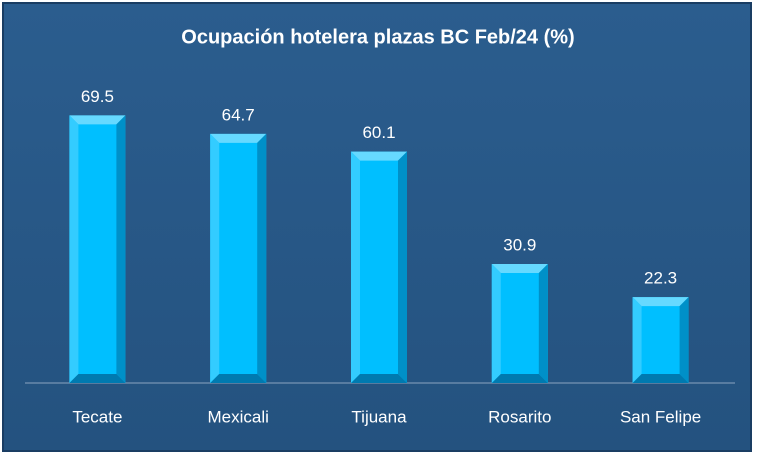 The height and width of the screenshot is (457, 757). I want to click on x-tick-label: San Felipe, so click(660, 416).